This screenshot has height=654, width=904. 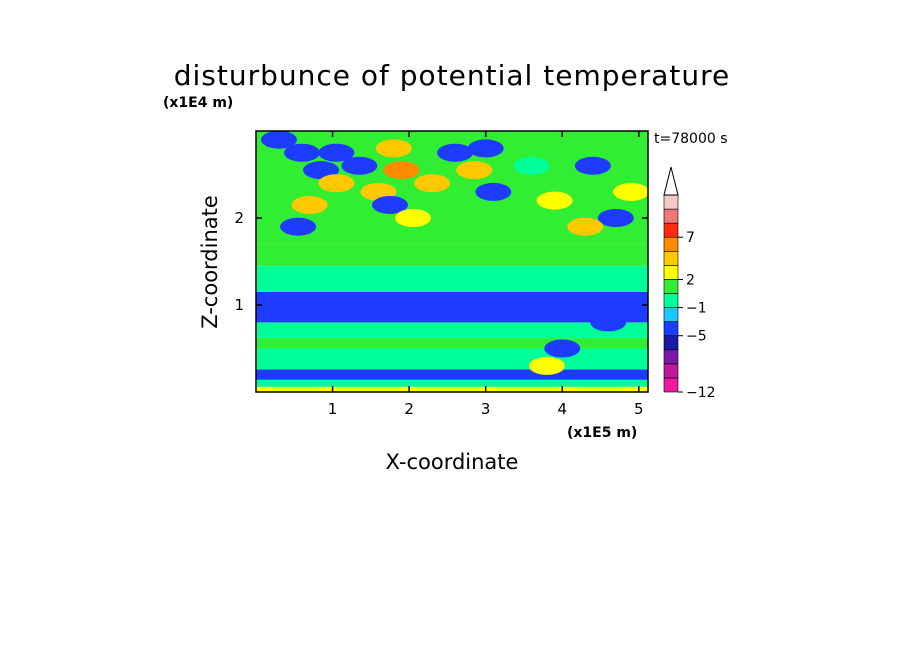 I want to click on y-axis: 12, so click(x=441, y=261).